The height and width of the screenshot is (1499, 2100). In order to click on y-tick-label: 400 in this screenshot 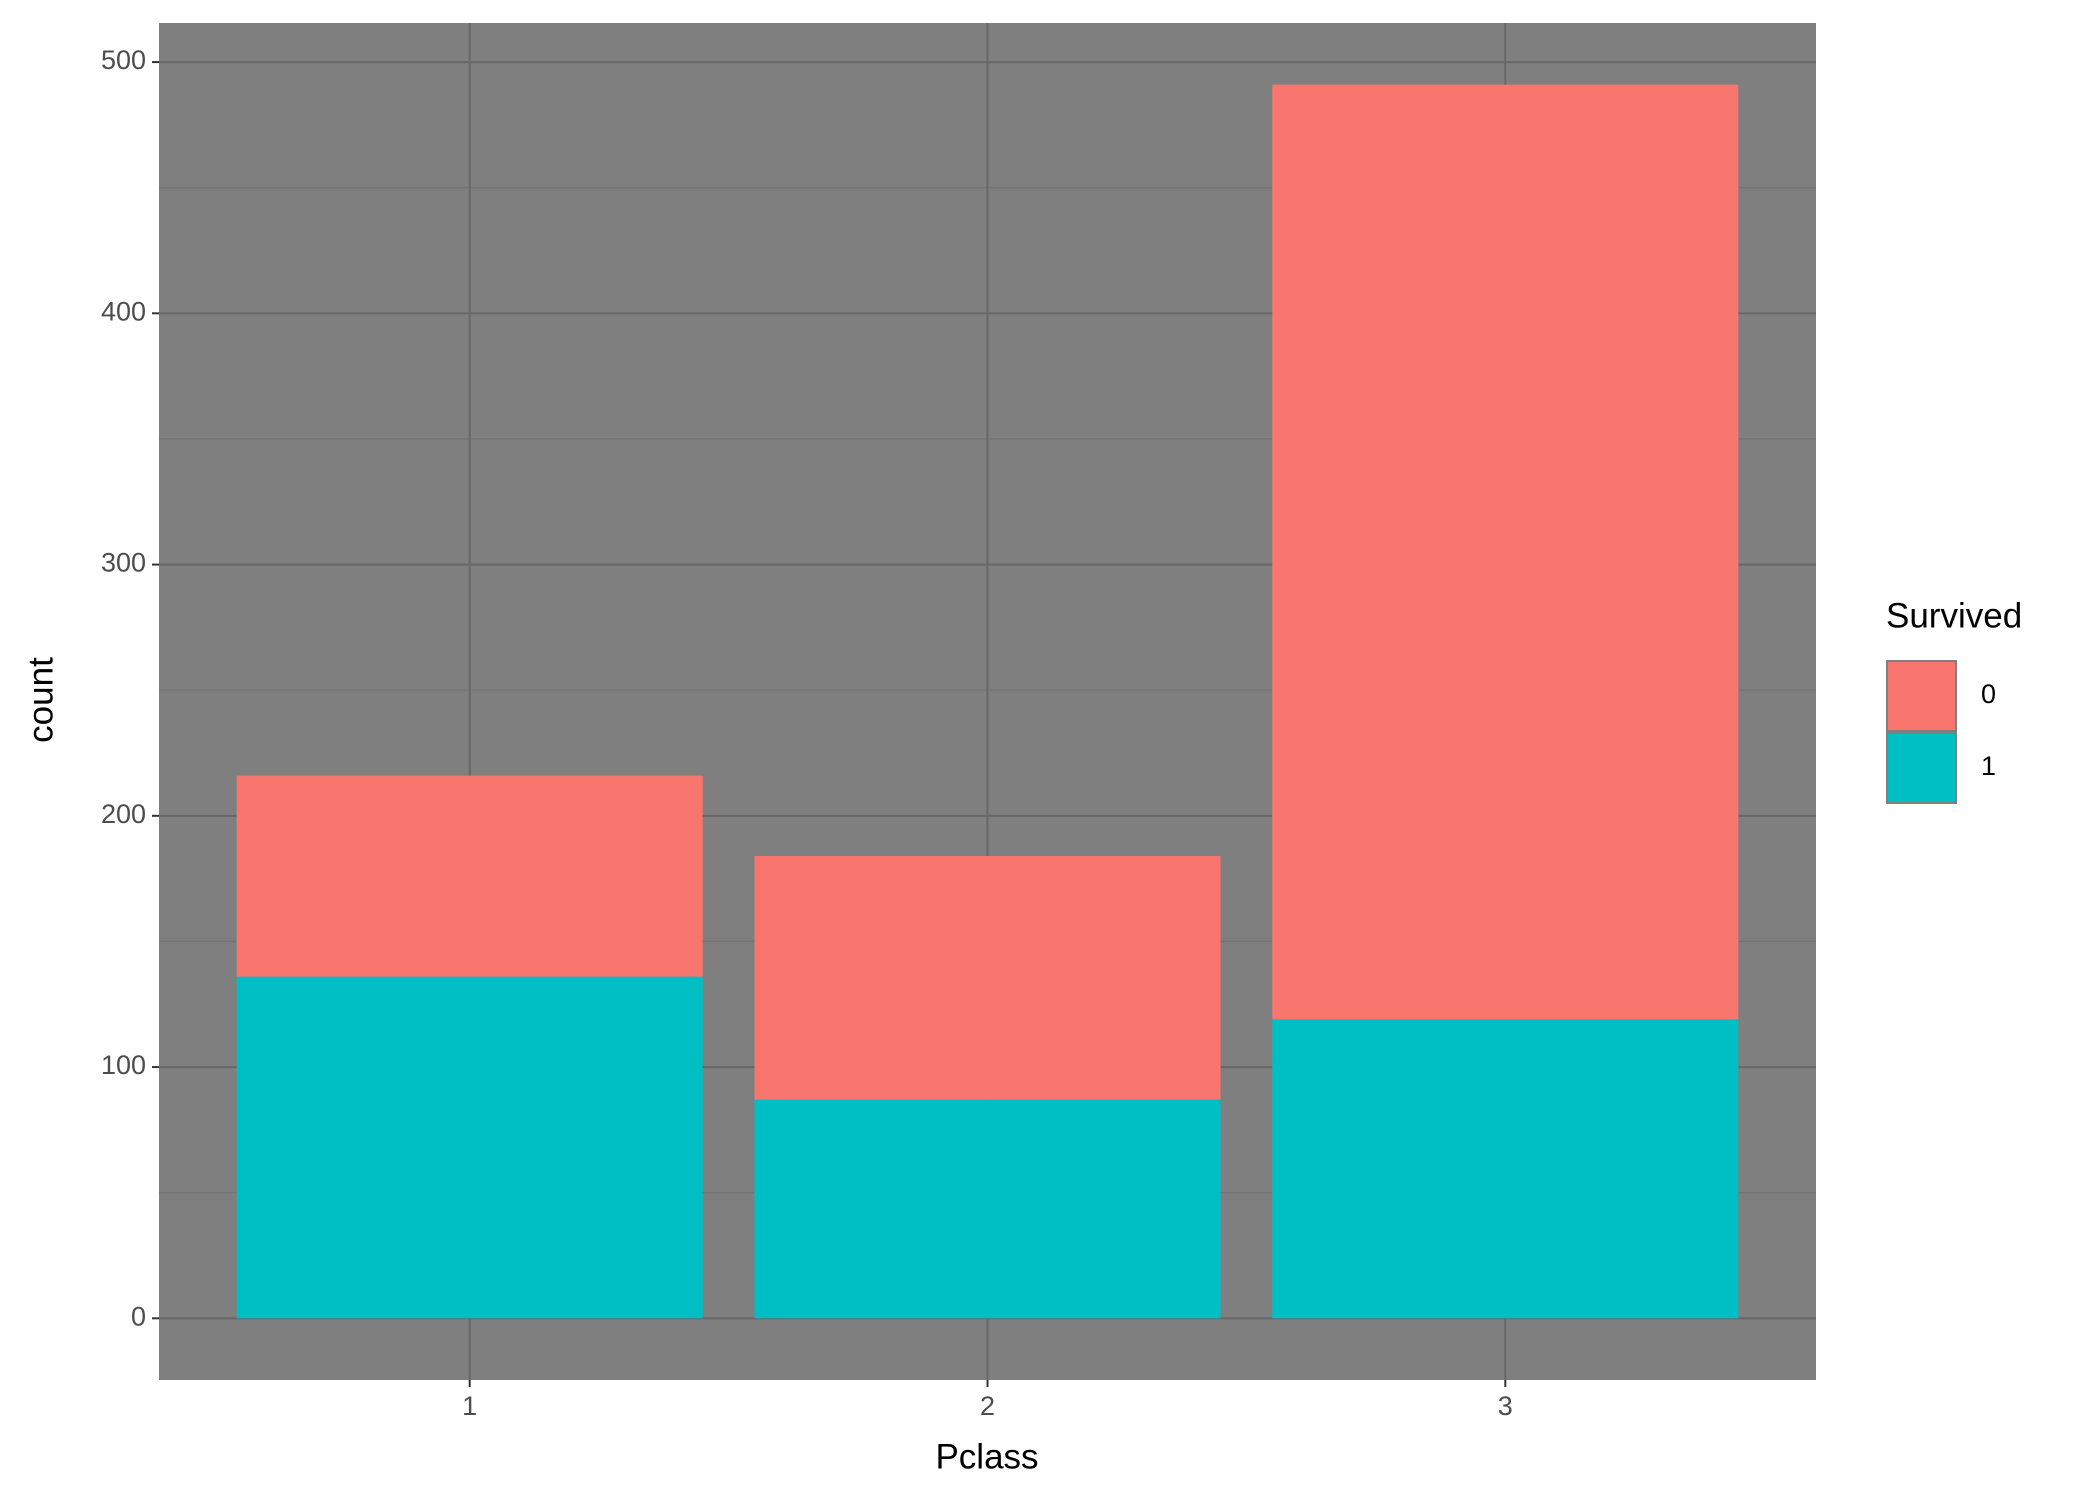, I will do `click(123, 311)`.